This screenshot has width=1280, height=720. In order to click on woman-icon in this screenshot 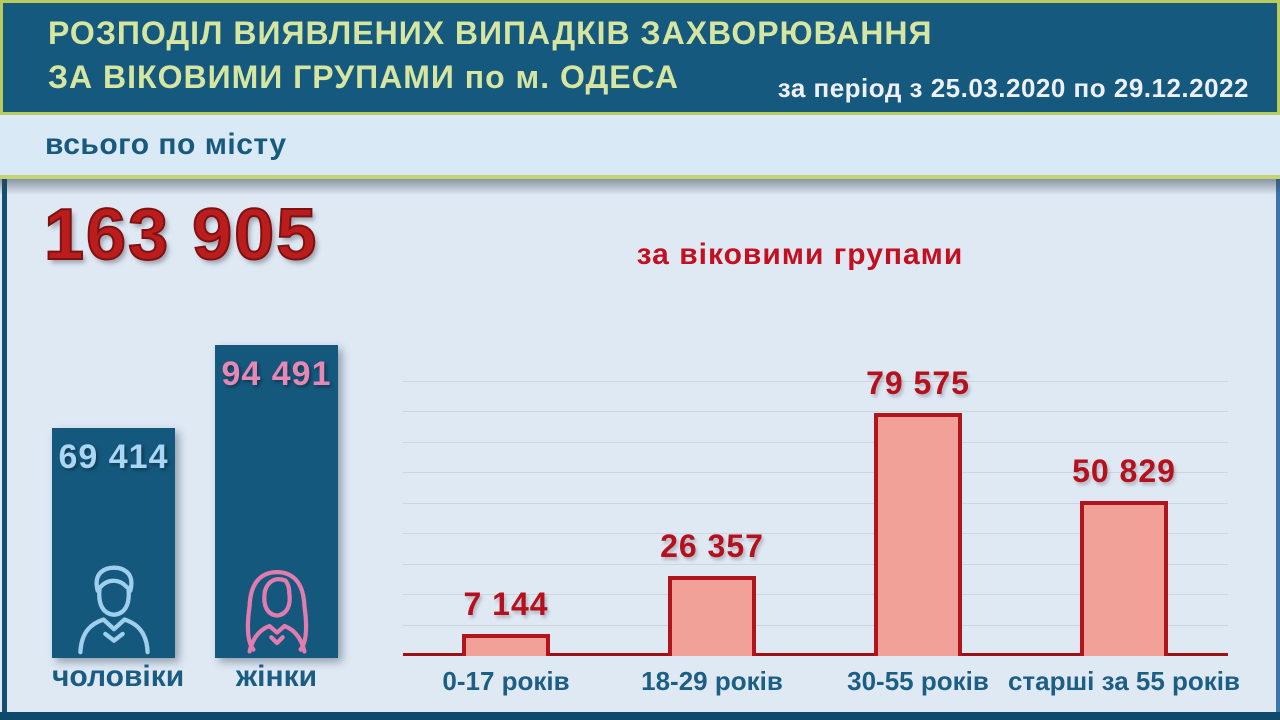, I will do `click(276, 611)`.